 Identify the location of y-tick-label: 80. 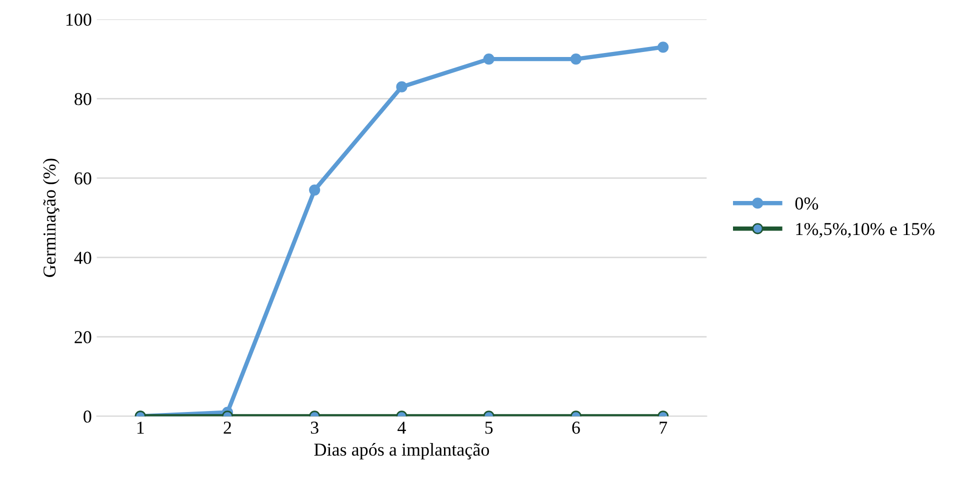
(83, 99).